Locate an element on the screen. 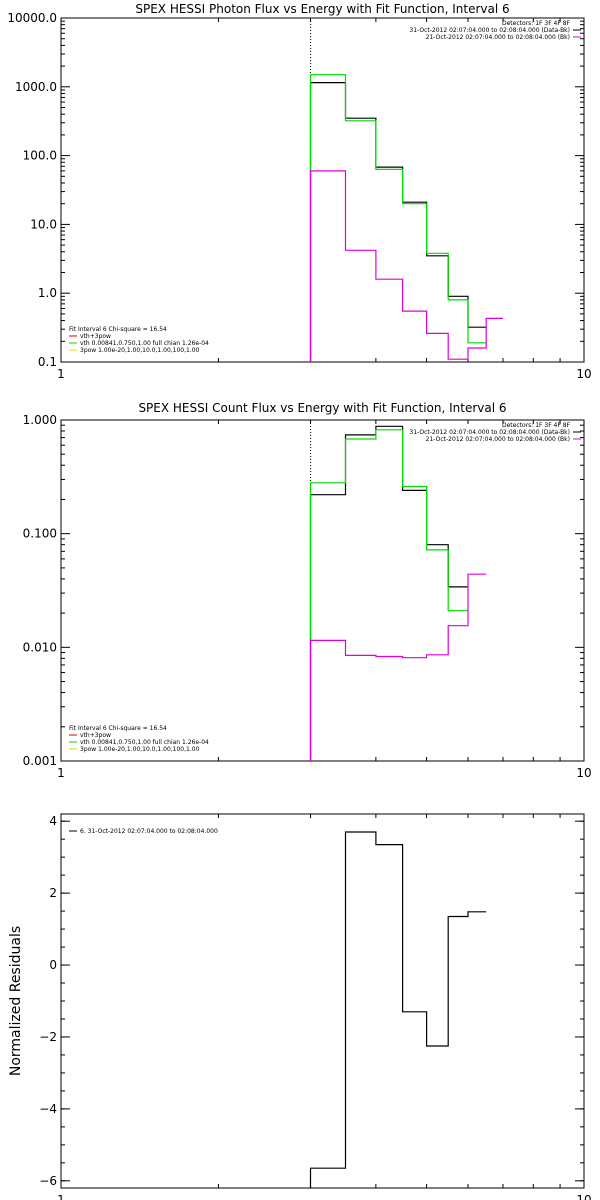  y-tick-label: 0.100 is located at coordinates (40, 534).